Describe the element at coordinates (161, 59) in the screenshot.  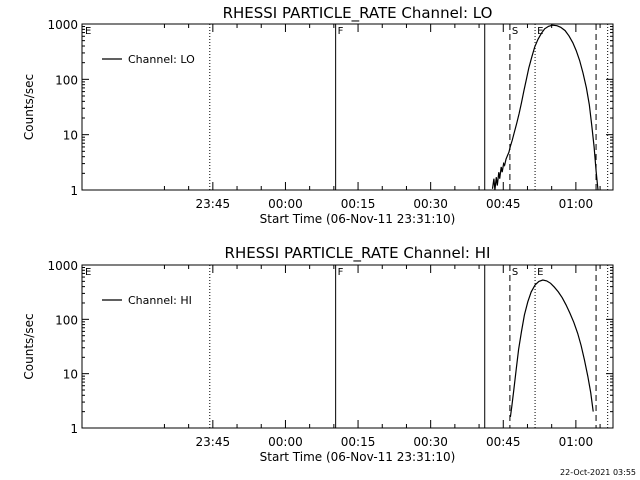
I see `legend-label: Channel: LO` at that location.